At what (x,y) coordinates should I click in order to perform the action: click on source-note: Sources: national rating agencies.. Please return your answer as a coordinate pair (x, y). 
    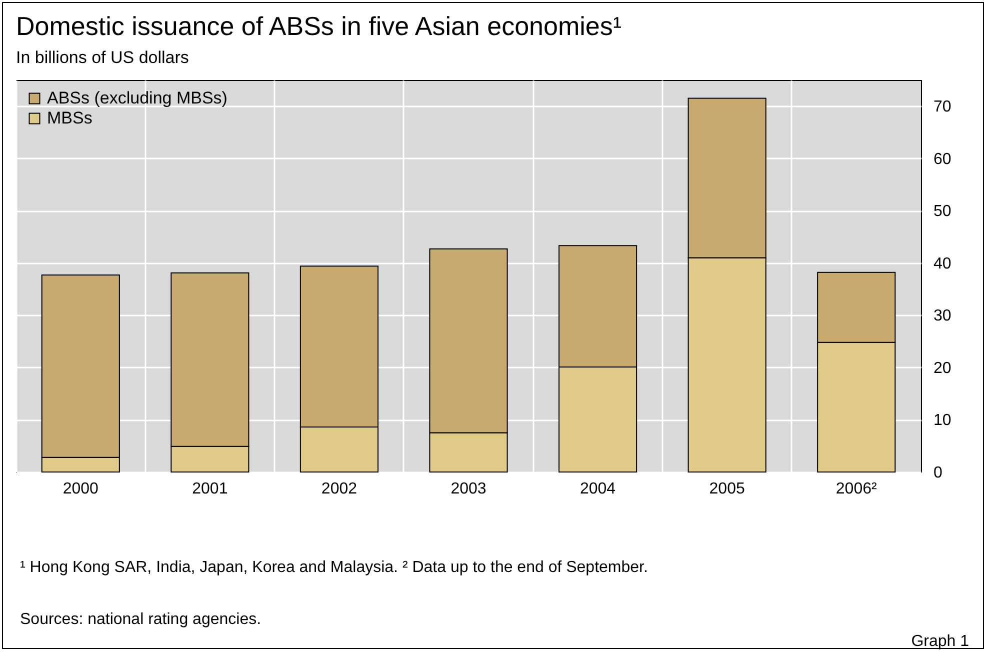
    Looking at the image, I should click on (141, 620).